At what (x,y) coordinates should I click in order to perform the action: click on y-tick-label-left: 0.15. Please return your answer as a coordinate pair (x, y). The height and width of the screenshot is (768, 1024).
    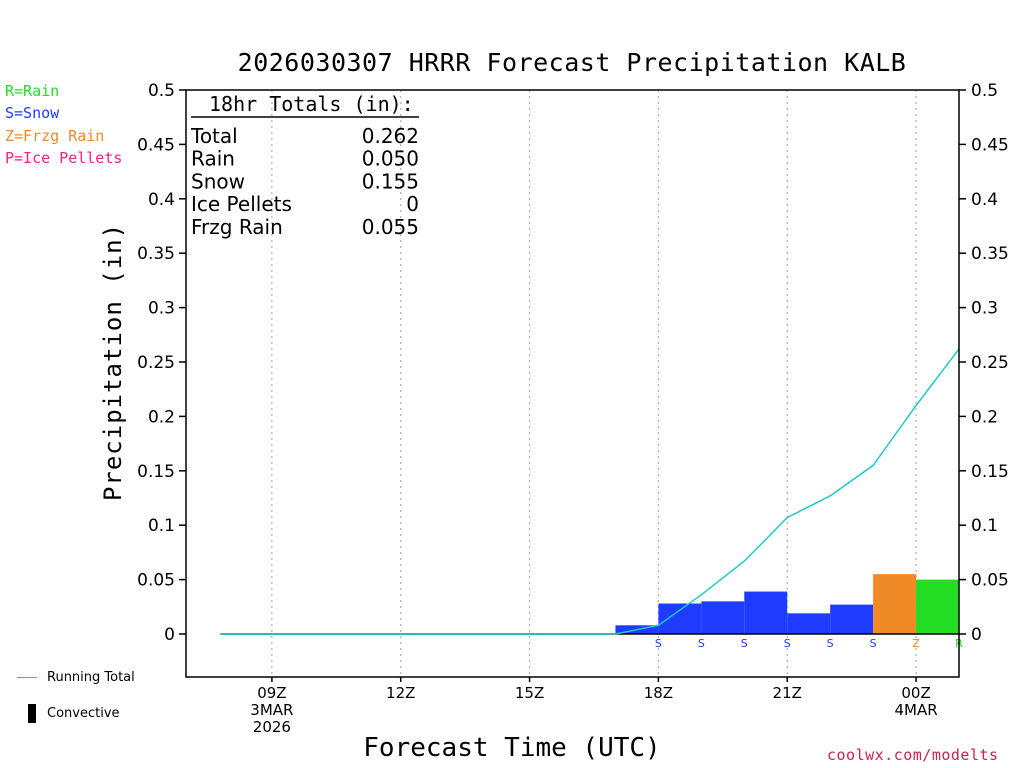
    Looking at the image, I should click on (156, 472).